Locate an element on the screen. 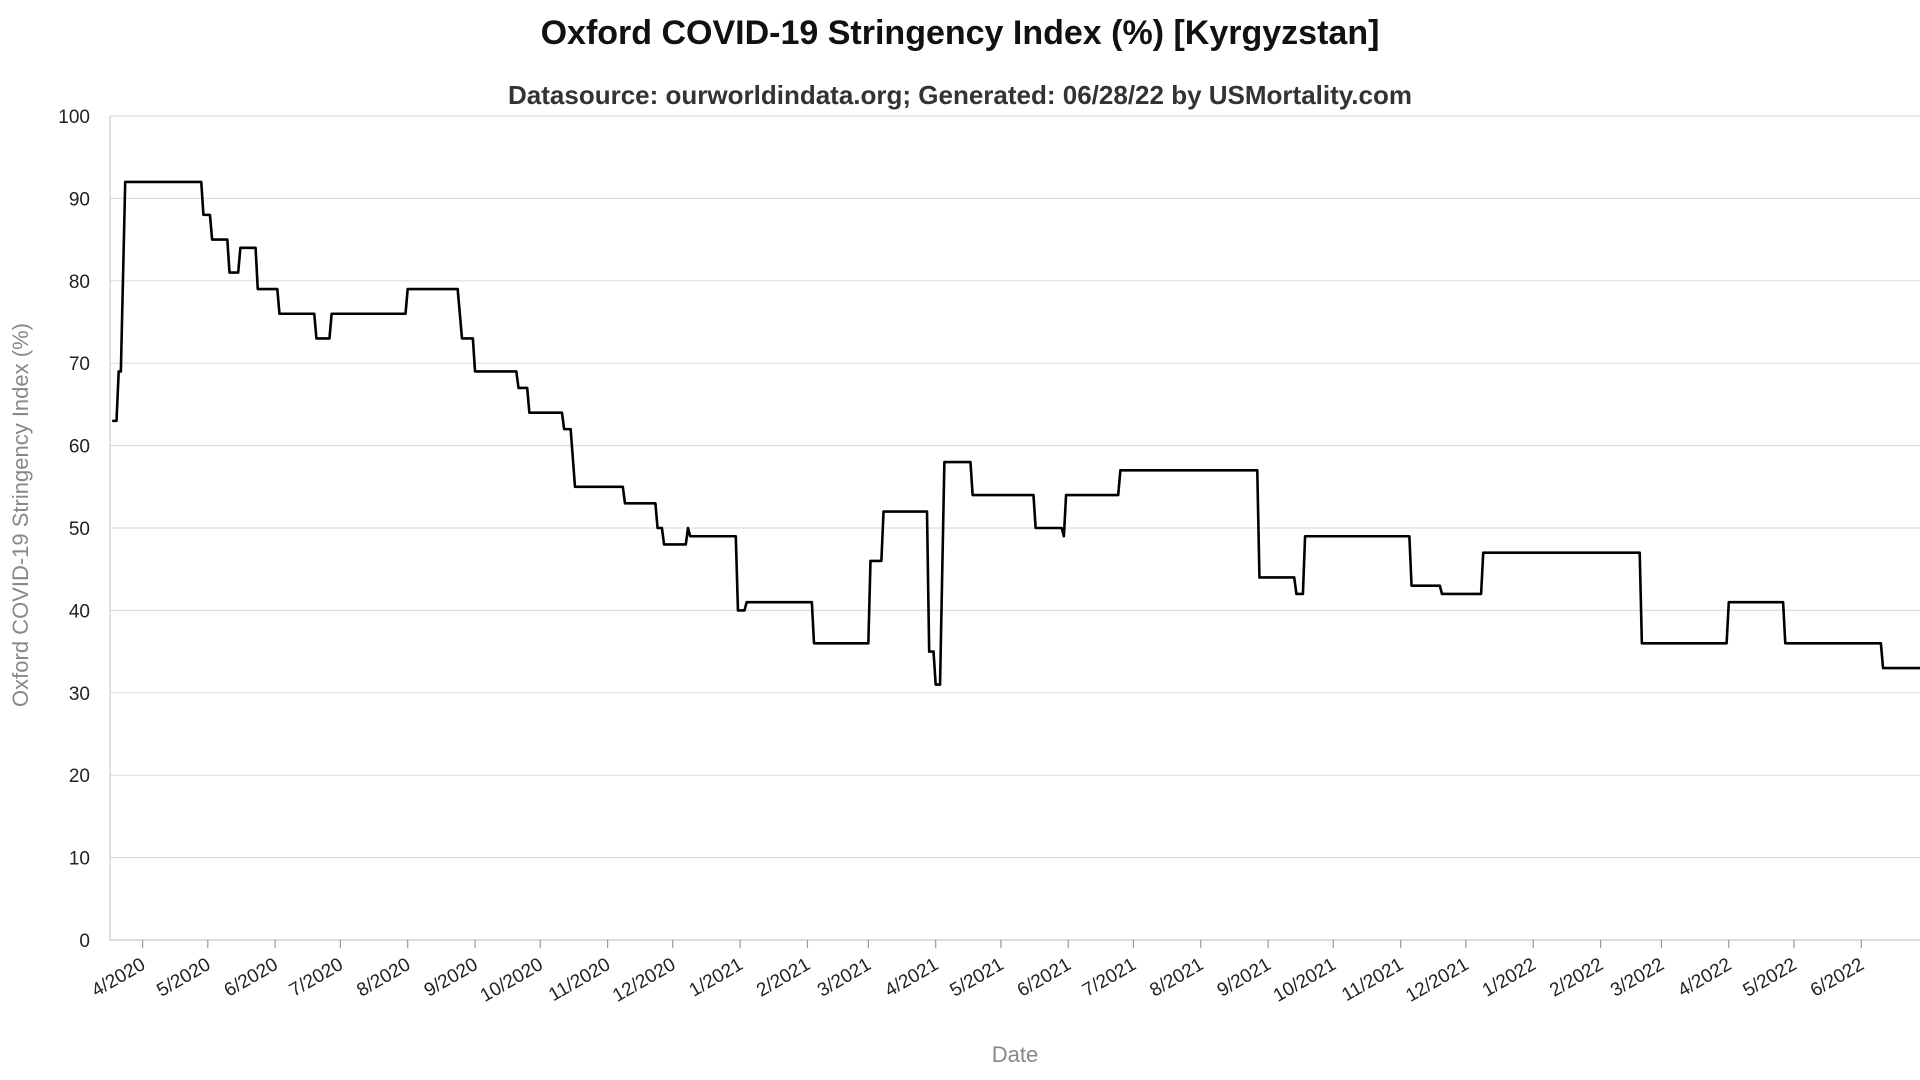  x-tick-label: 6/2022 is located at coordinates (1837, 977).